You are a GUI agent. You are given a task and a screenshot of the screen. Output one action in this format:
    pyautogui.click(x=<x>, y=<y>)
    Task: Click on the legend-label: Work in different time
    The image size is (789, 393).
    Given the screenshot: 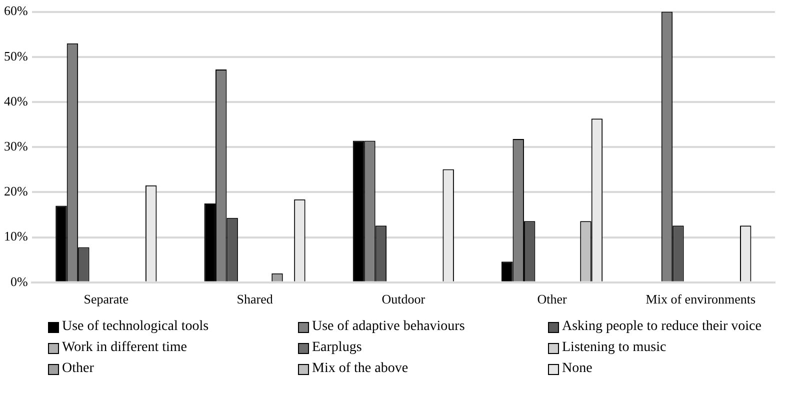 What is the action you would take?
    pyautogui.click(x=124, y=348)
    